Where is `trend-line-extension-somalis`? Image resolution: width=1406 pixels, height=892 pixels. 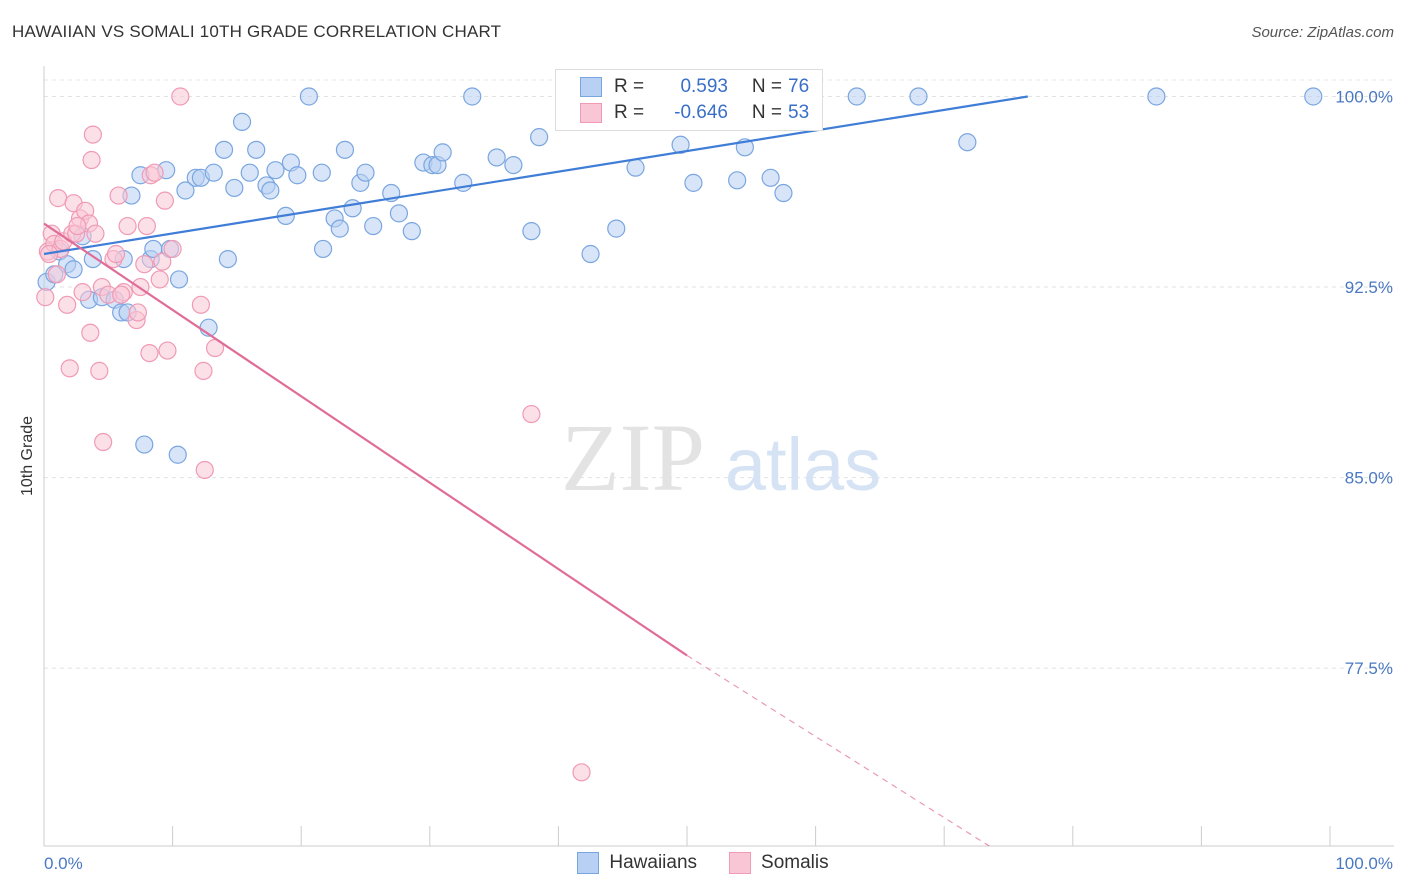 trend-line-extension-somalis is located at coordinates (838, 750).